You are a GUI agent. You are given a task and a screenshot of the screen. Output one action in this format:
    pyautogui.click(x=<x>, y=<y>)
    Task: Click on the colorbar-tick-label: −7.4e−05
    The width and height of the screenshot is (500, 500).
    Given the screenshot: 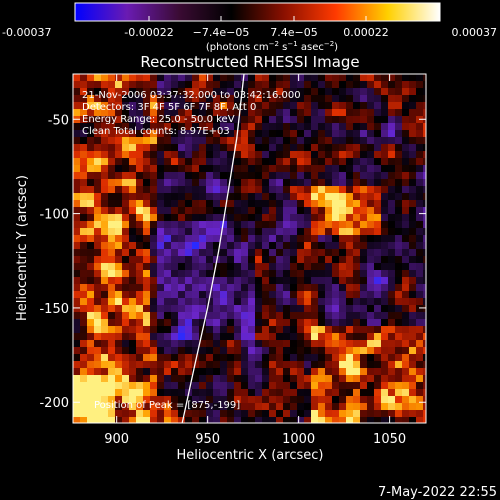 What is the action you would take?
    pyautogui.click(x=221, y=32)
    